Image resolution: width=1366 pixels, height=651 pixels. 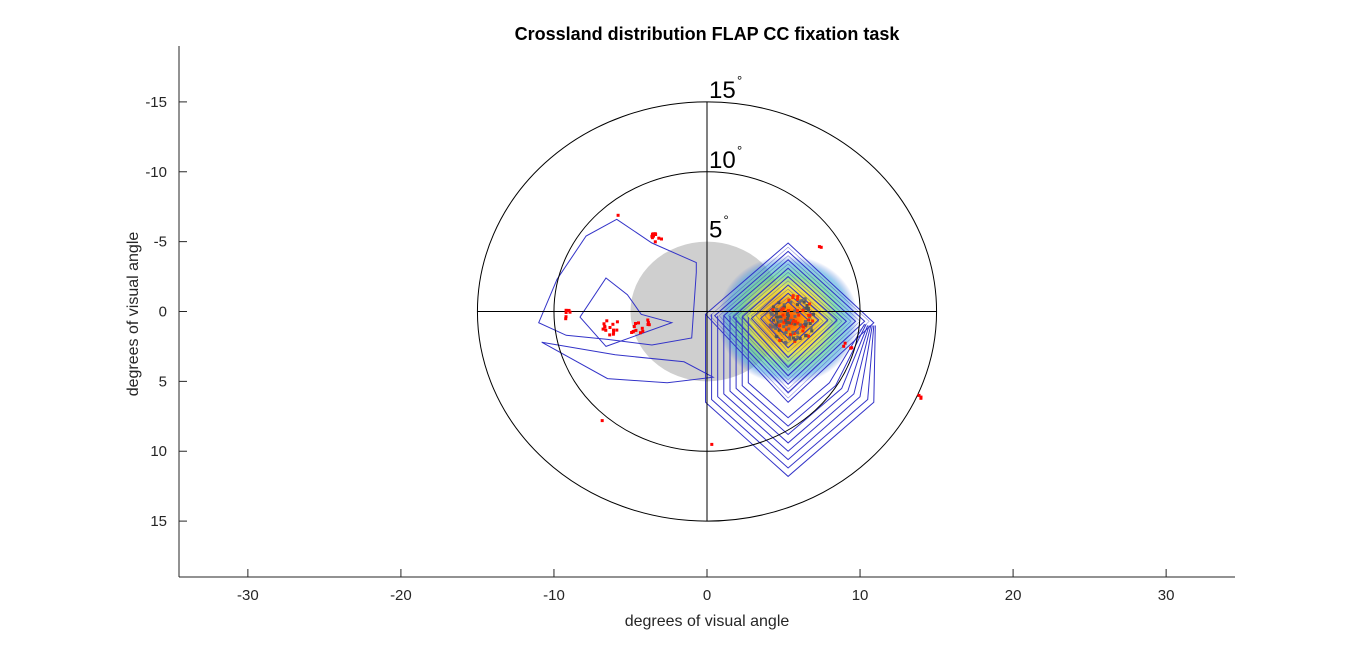 I want to click on x-tick-label: 10, so click(x=860, y=595).